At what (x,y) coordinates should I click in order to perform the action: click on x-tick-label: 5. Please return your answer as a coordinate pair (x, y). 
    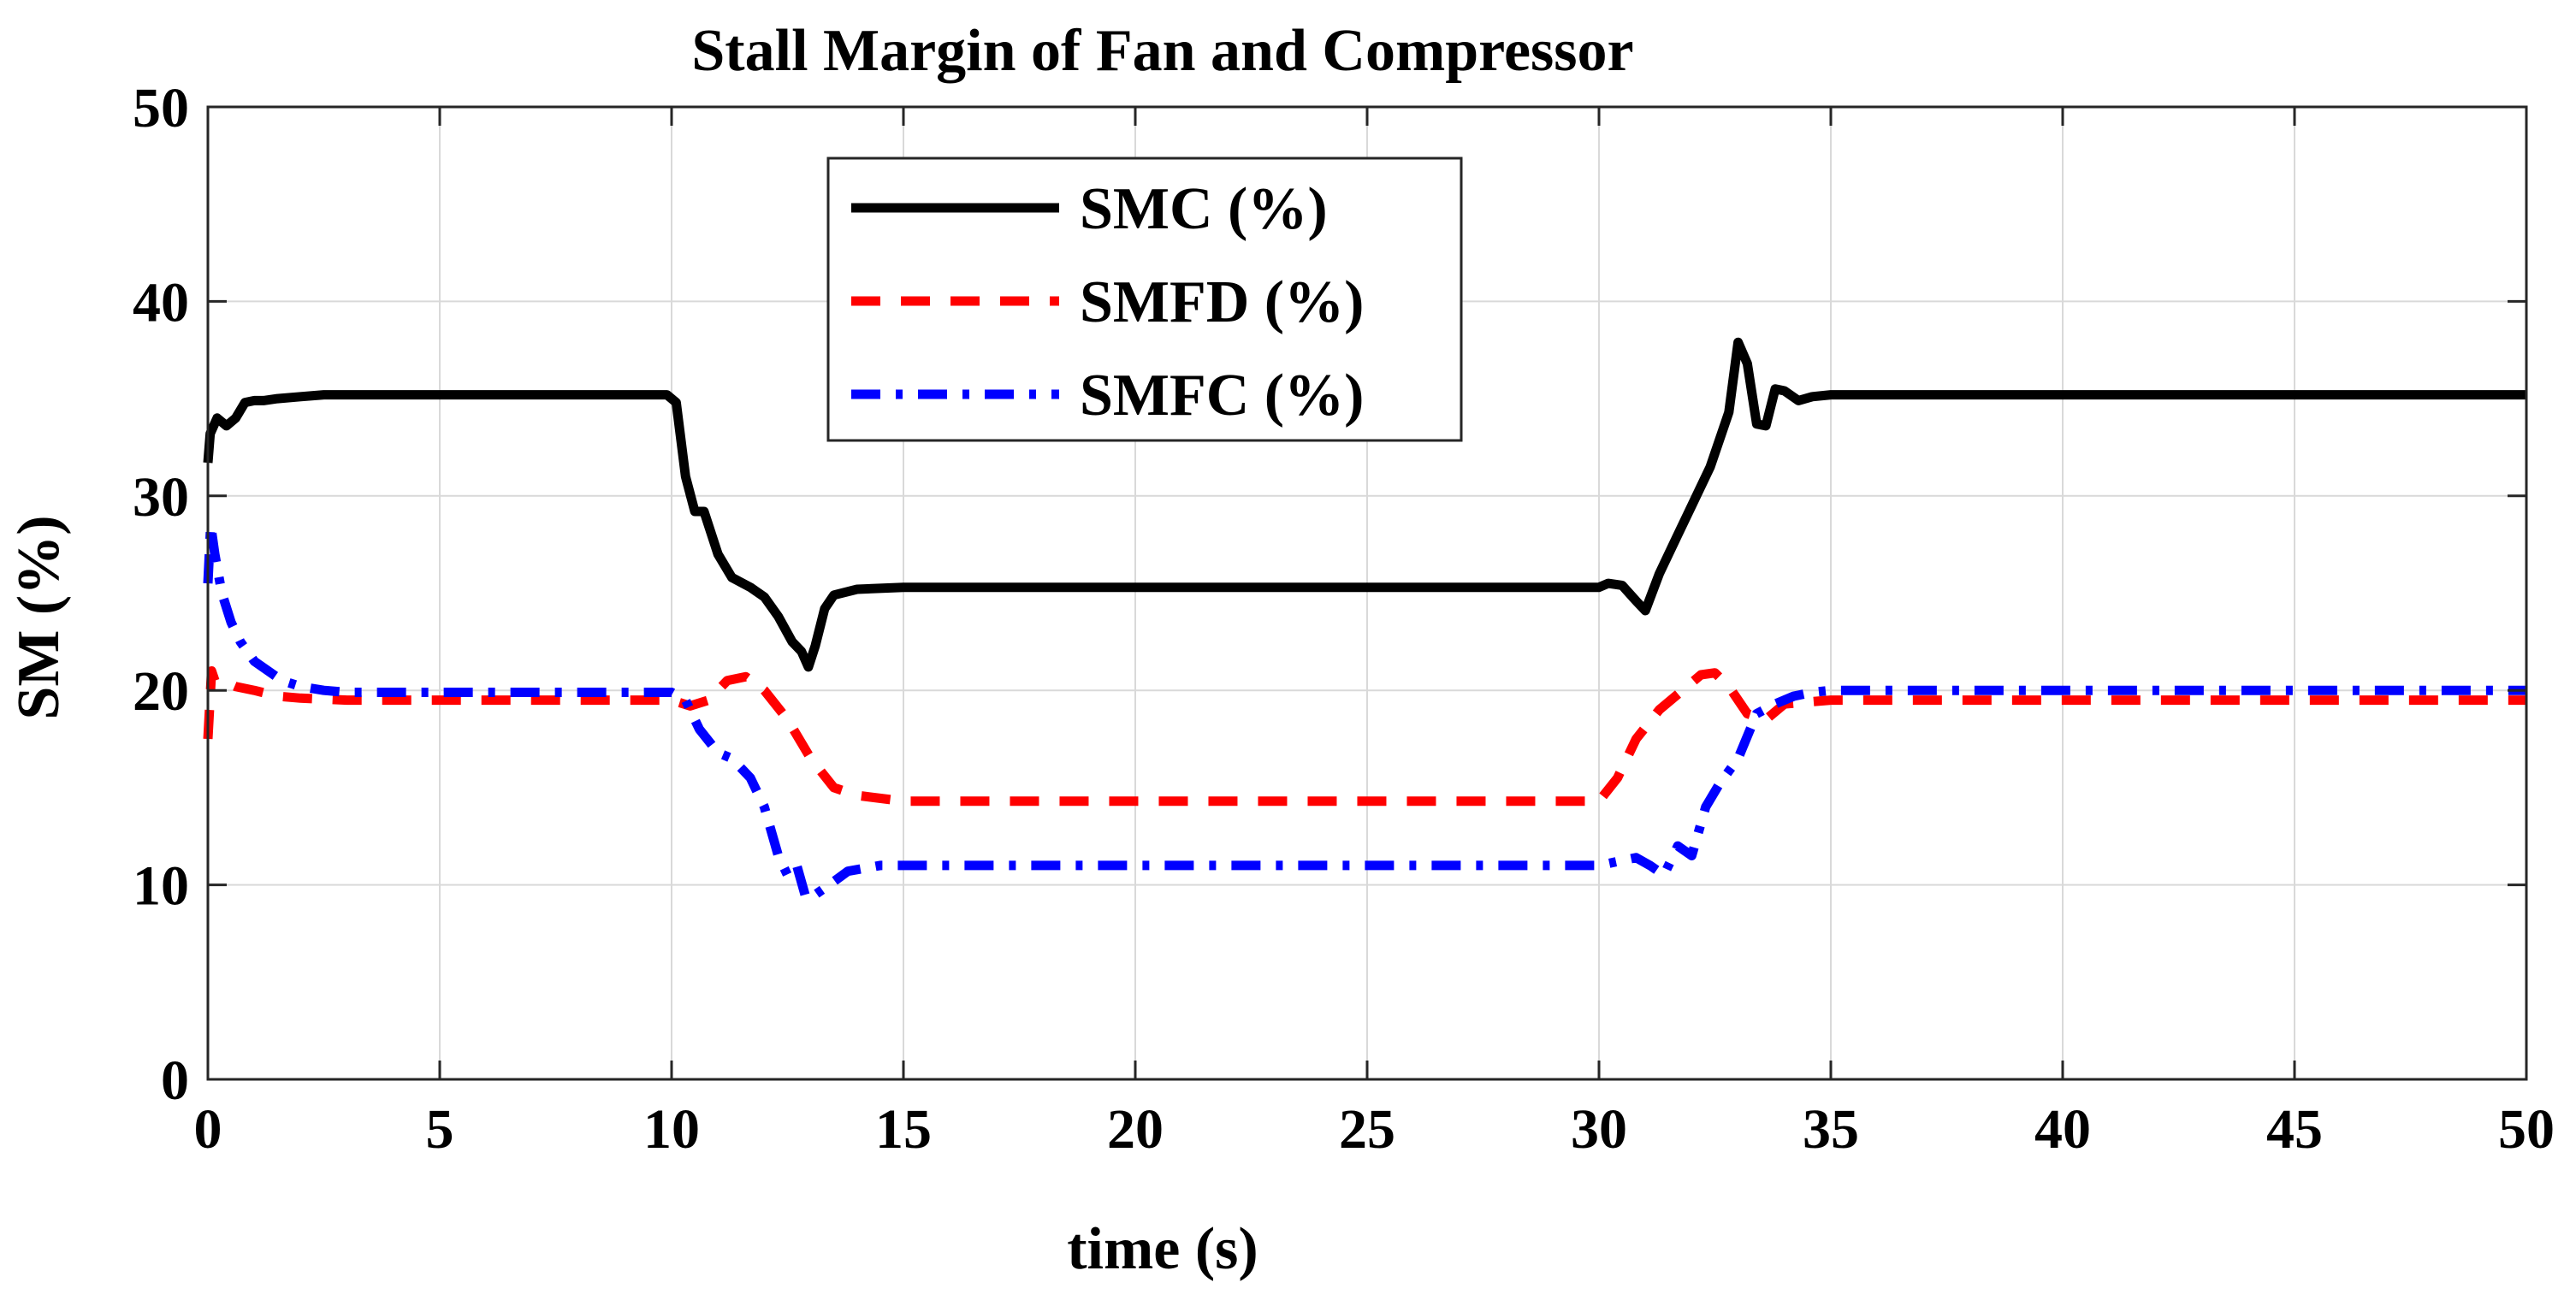
    Looking at the image, I should click on (440, 1130).